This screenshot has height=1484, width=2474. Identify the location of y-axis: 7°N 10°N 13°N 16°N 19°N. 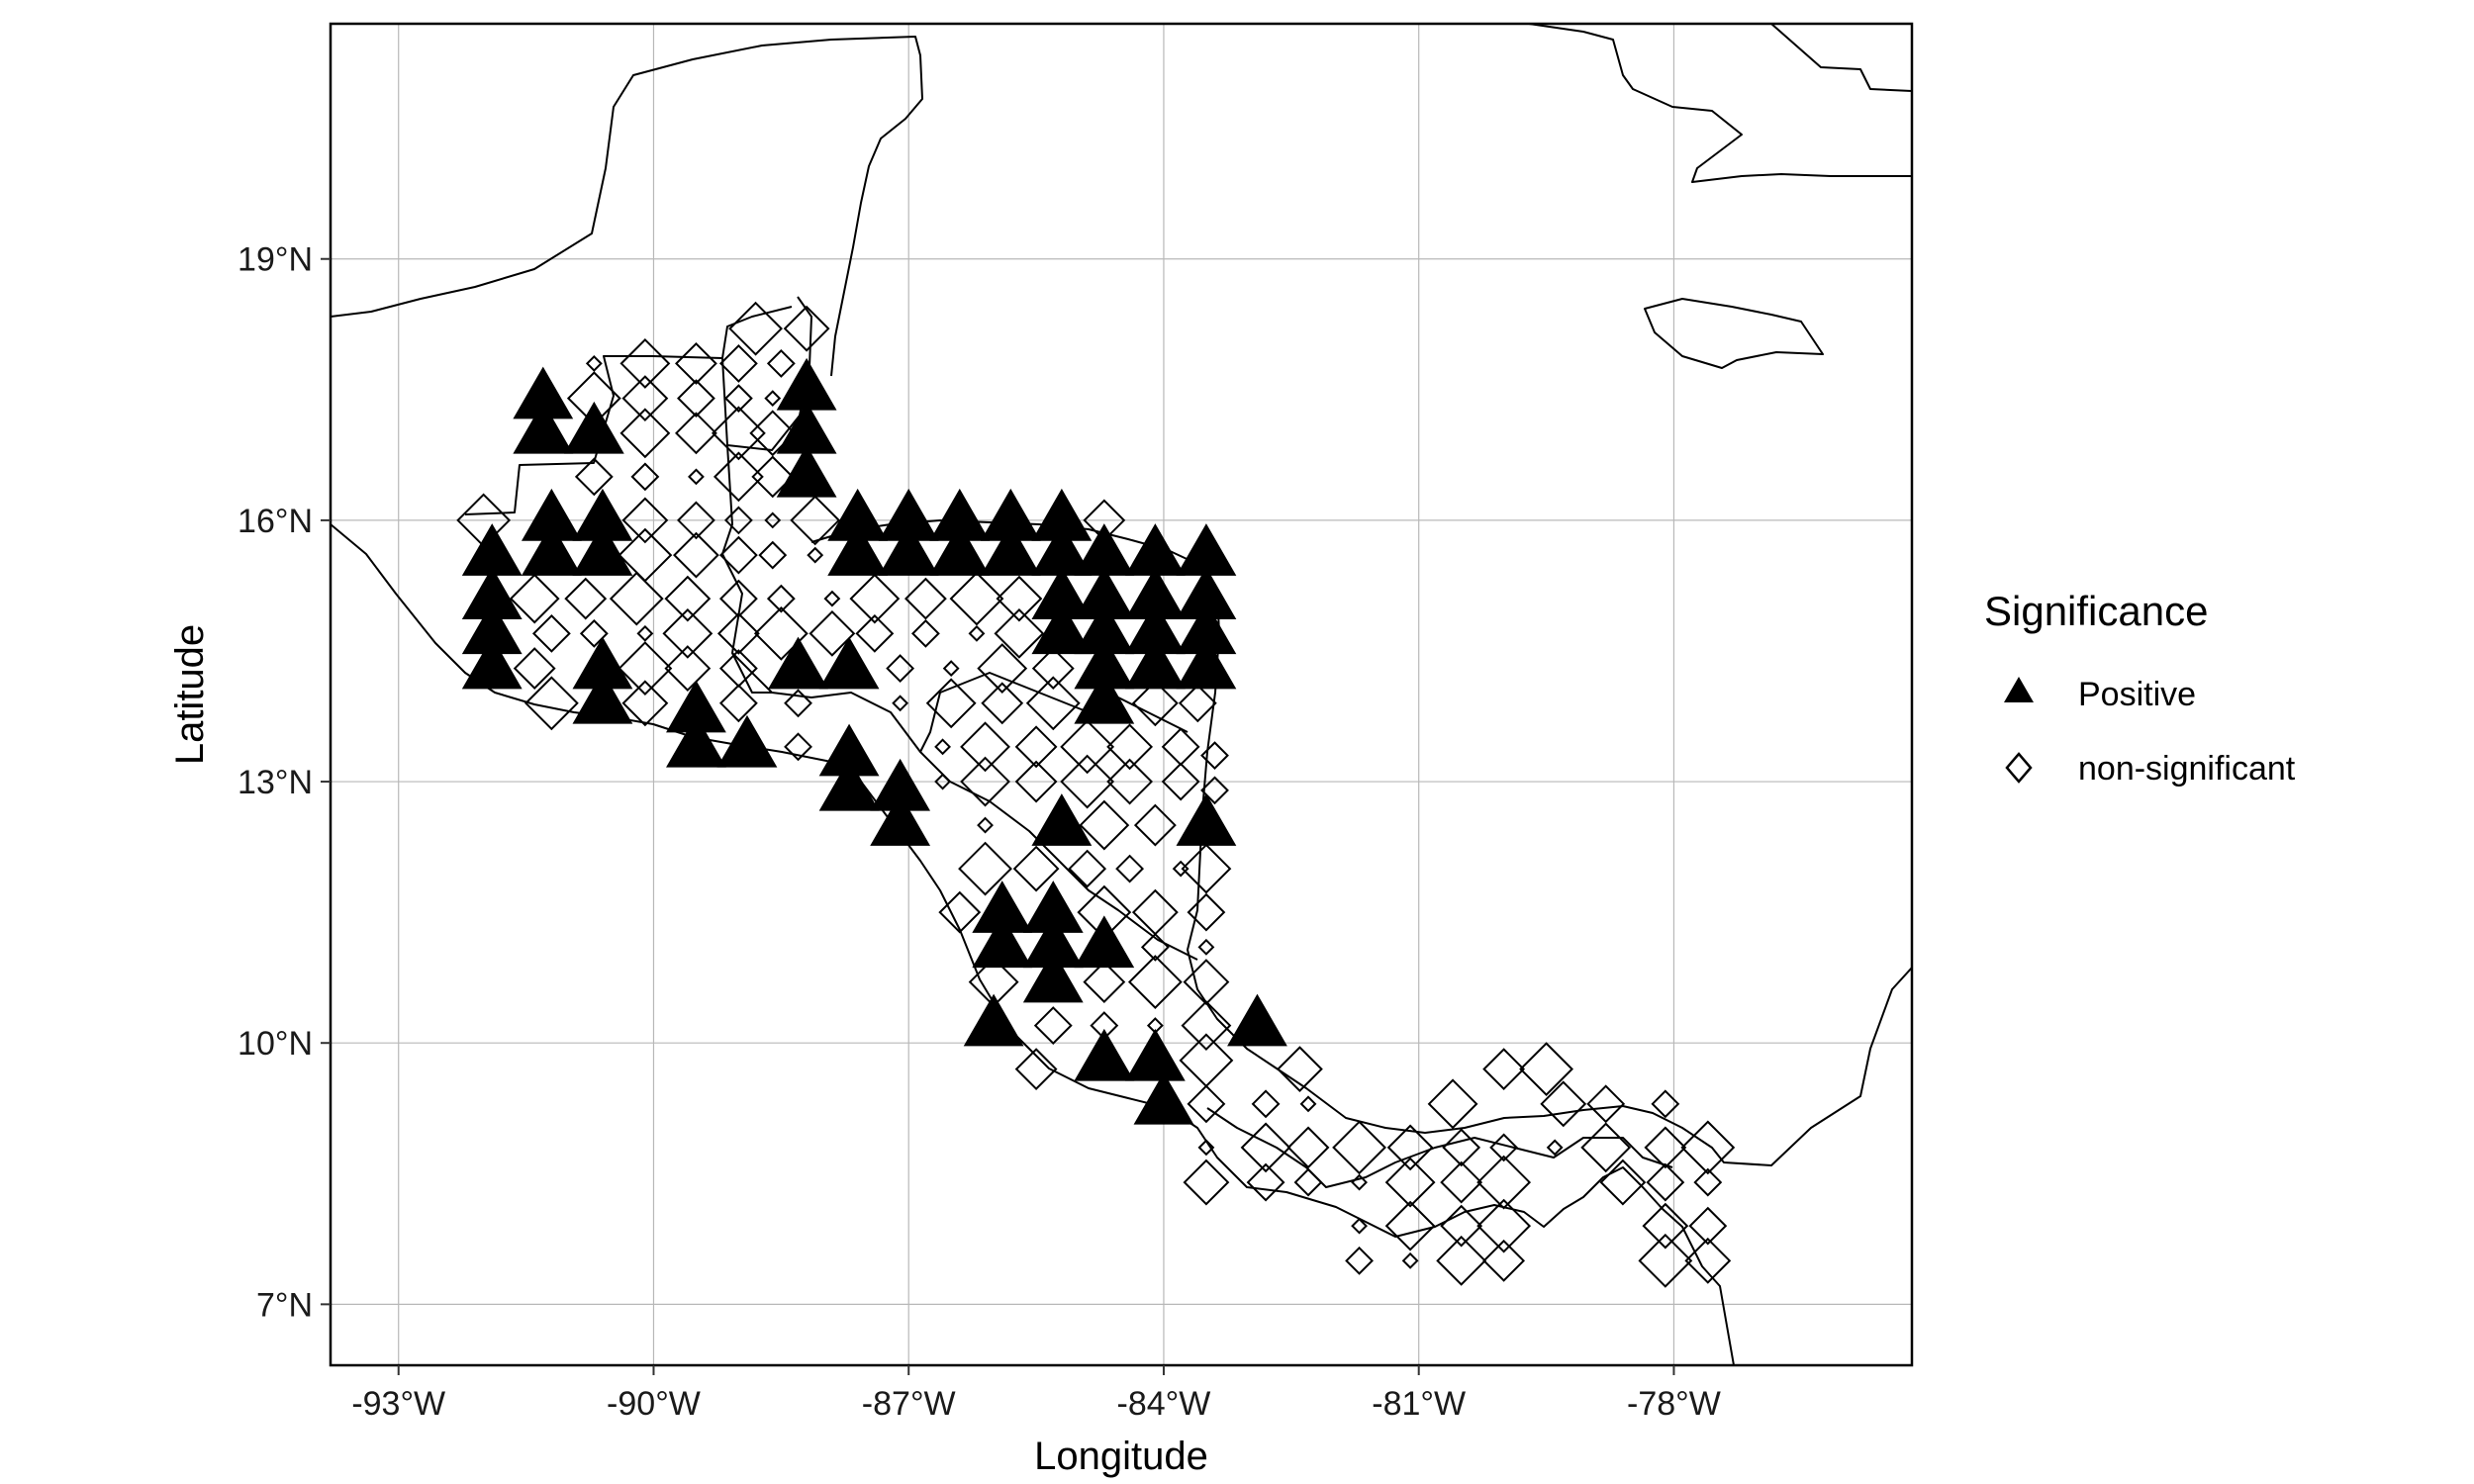
(284, 782).